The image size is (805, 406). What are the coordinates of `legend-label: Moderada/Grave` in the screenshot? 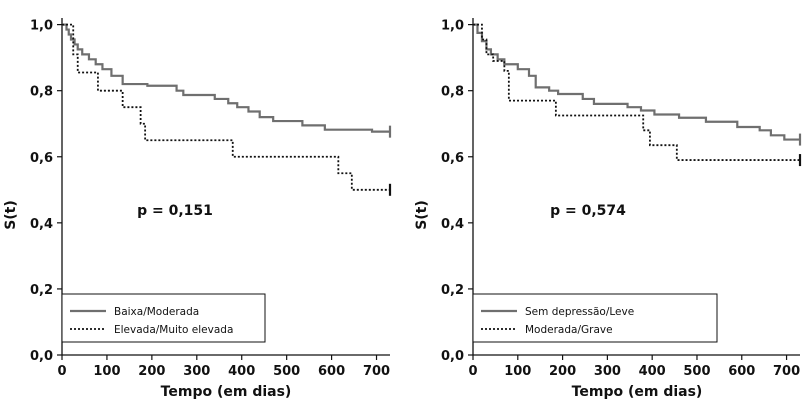 It's located at (569, 330).